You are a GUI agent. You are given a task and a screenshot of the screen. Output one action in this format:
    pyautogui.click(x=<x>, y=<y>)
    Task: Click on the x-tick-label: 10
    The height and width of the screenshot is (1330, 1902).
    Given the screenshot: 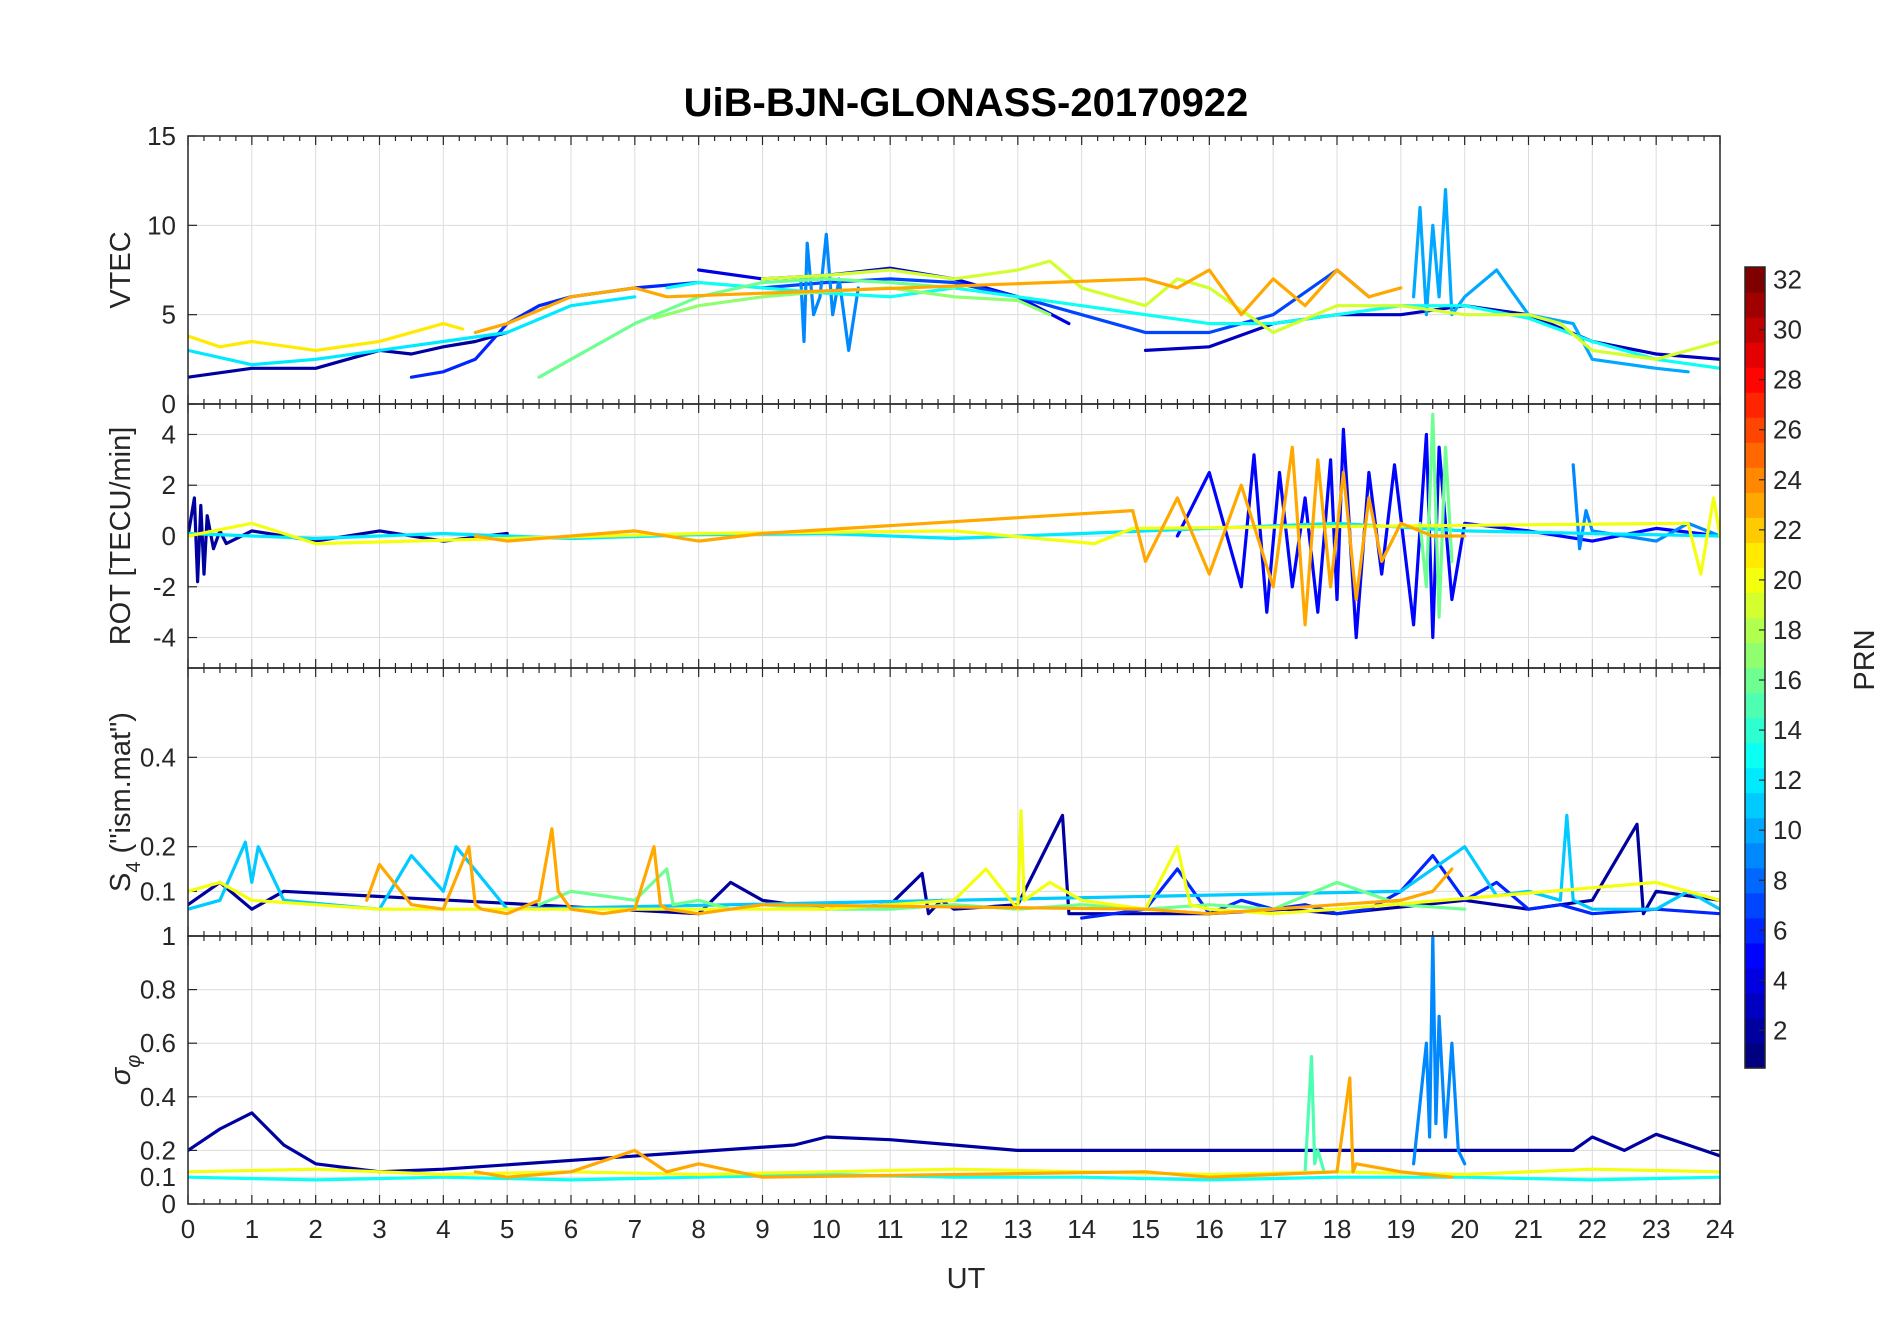 What is the action you would take?
    pyautogui.click(x=826, y=1229)
    